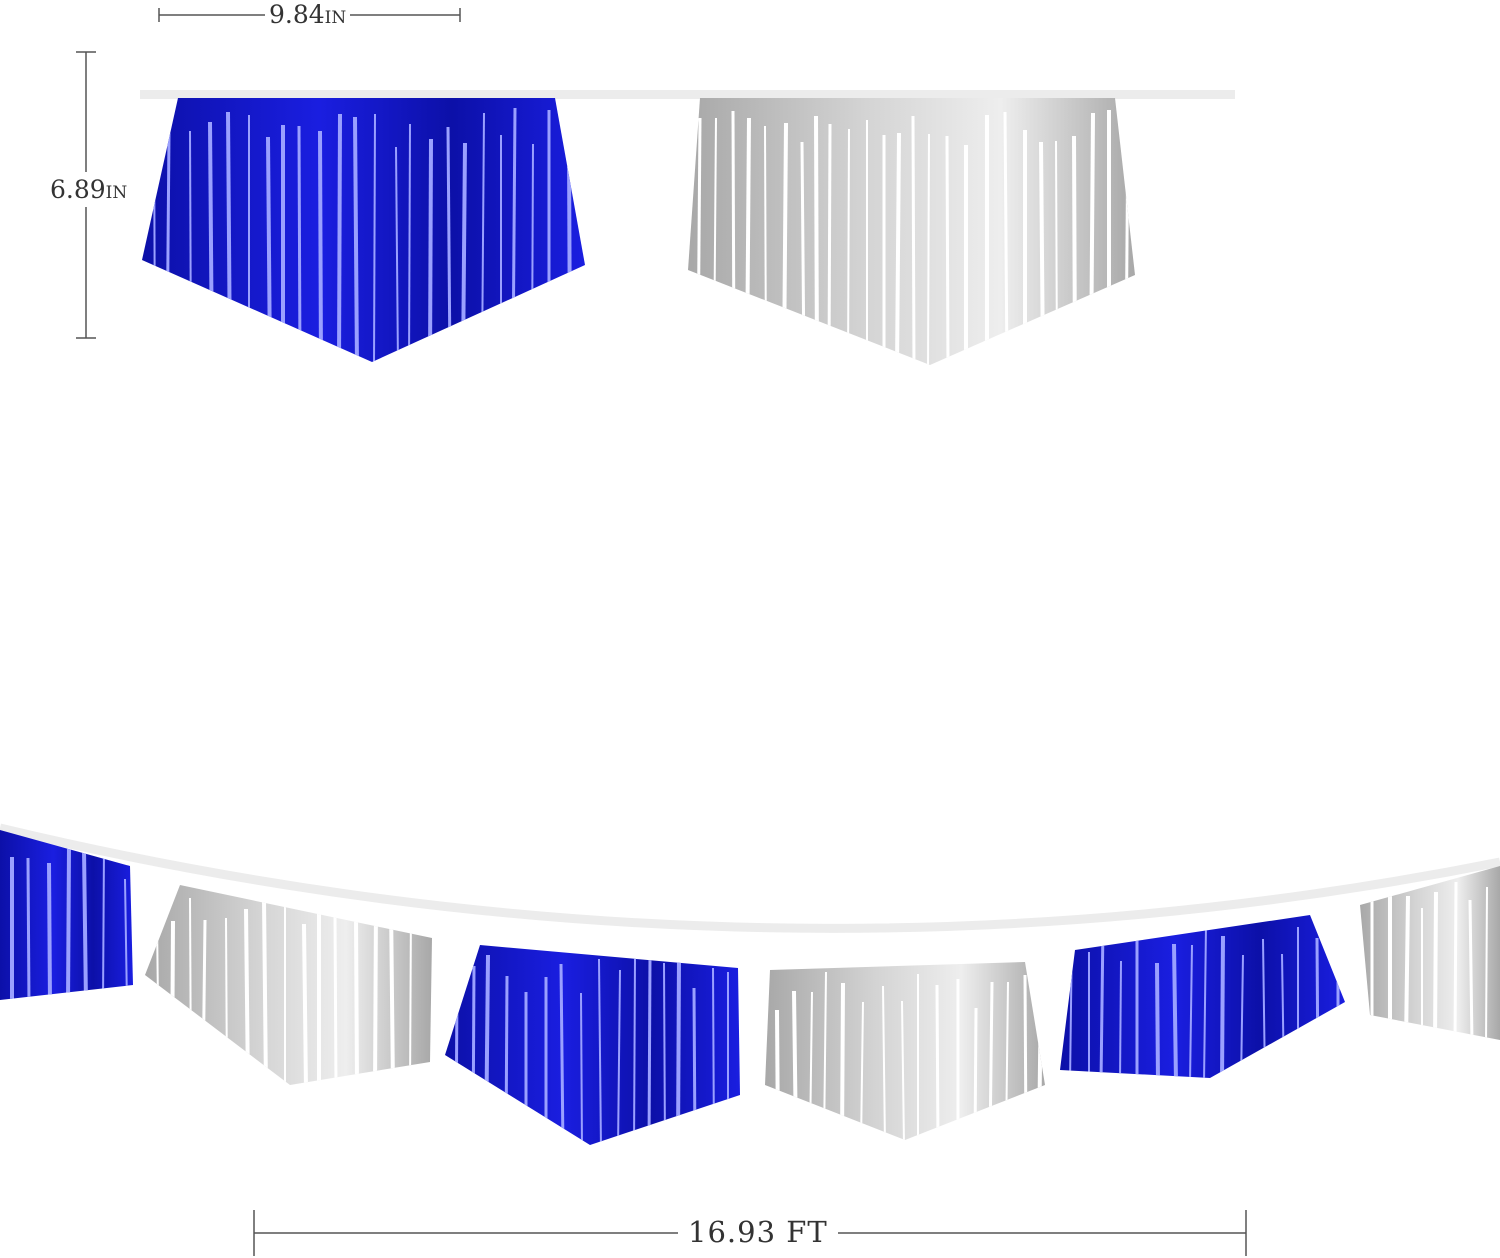  I want to click on width-unit: IN, so click(335, 18).